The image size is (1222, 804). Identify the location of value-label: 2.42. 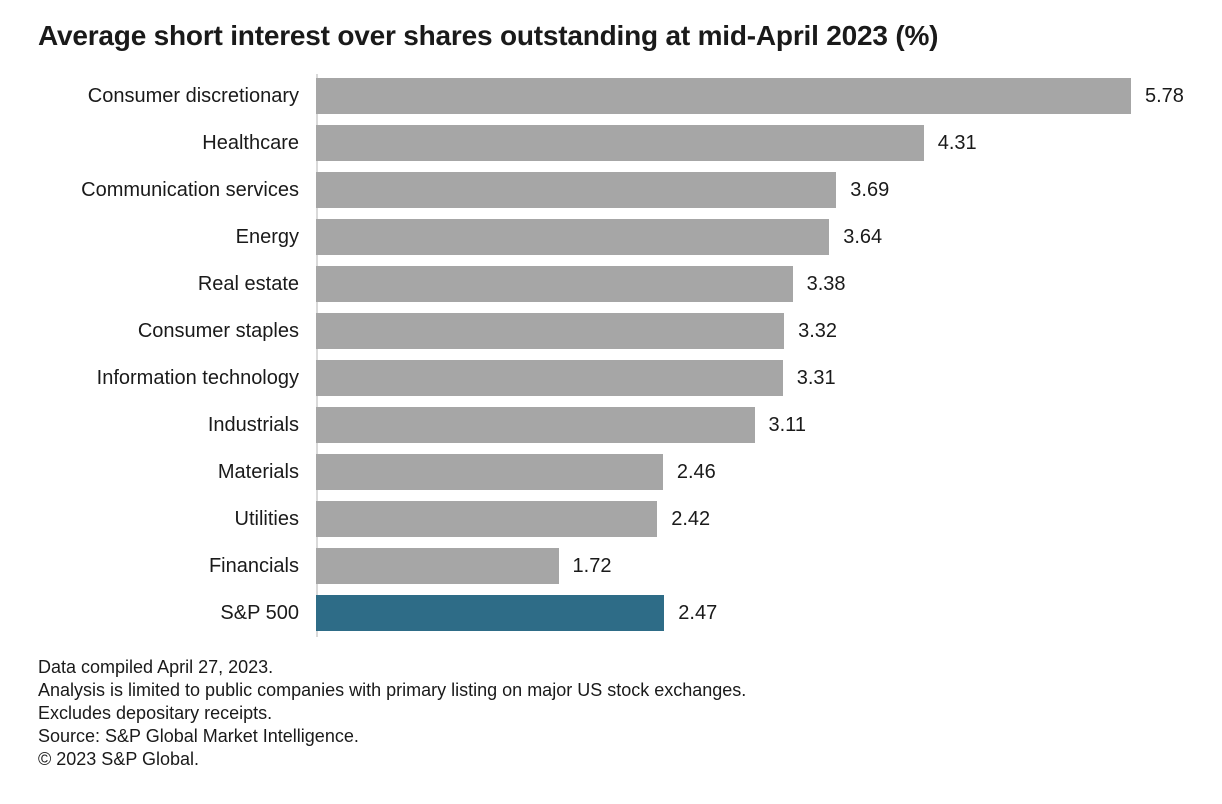
(691, 518).